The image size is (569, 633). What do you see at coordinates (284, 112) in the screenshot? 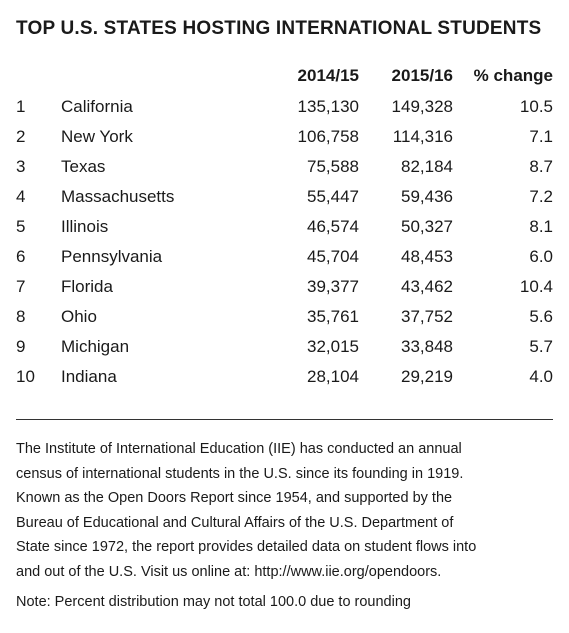
I see `table-row: 1 California 135,130 149,328 10.5` at bounding box center [284, 112].